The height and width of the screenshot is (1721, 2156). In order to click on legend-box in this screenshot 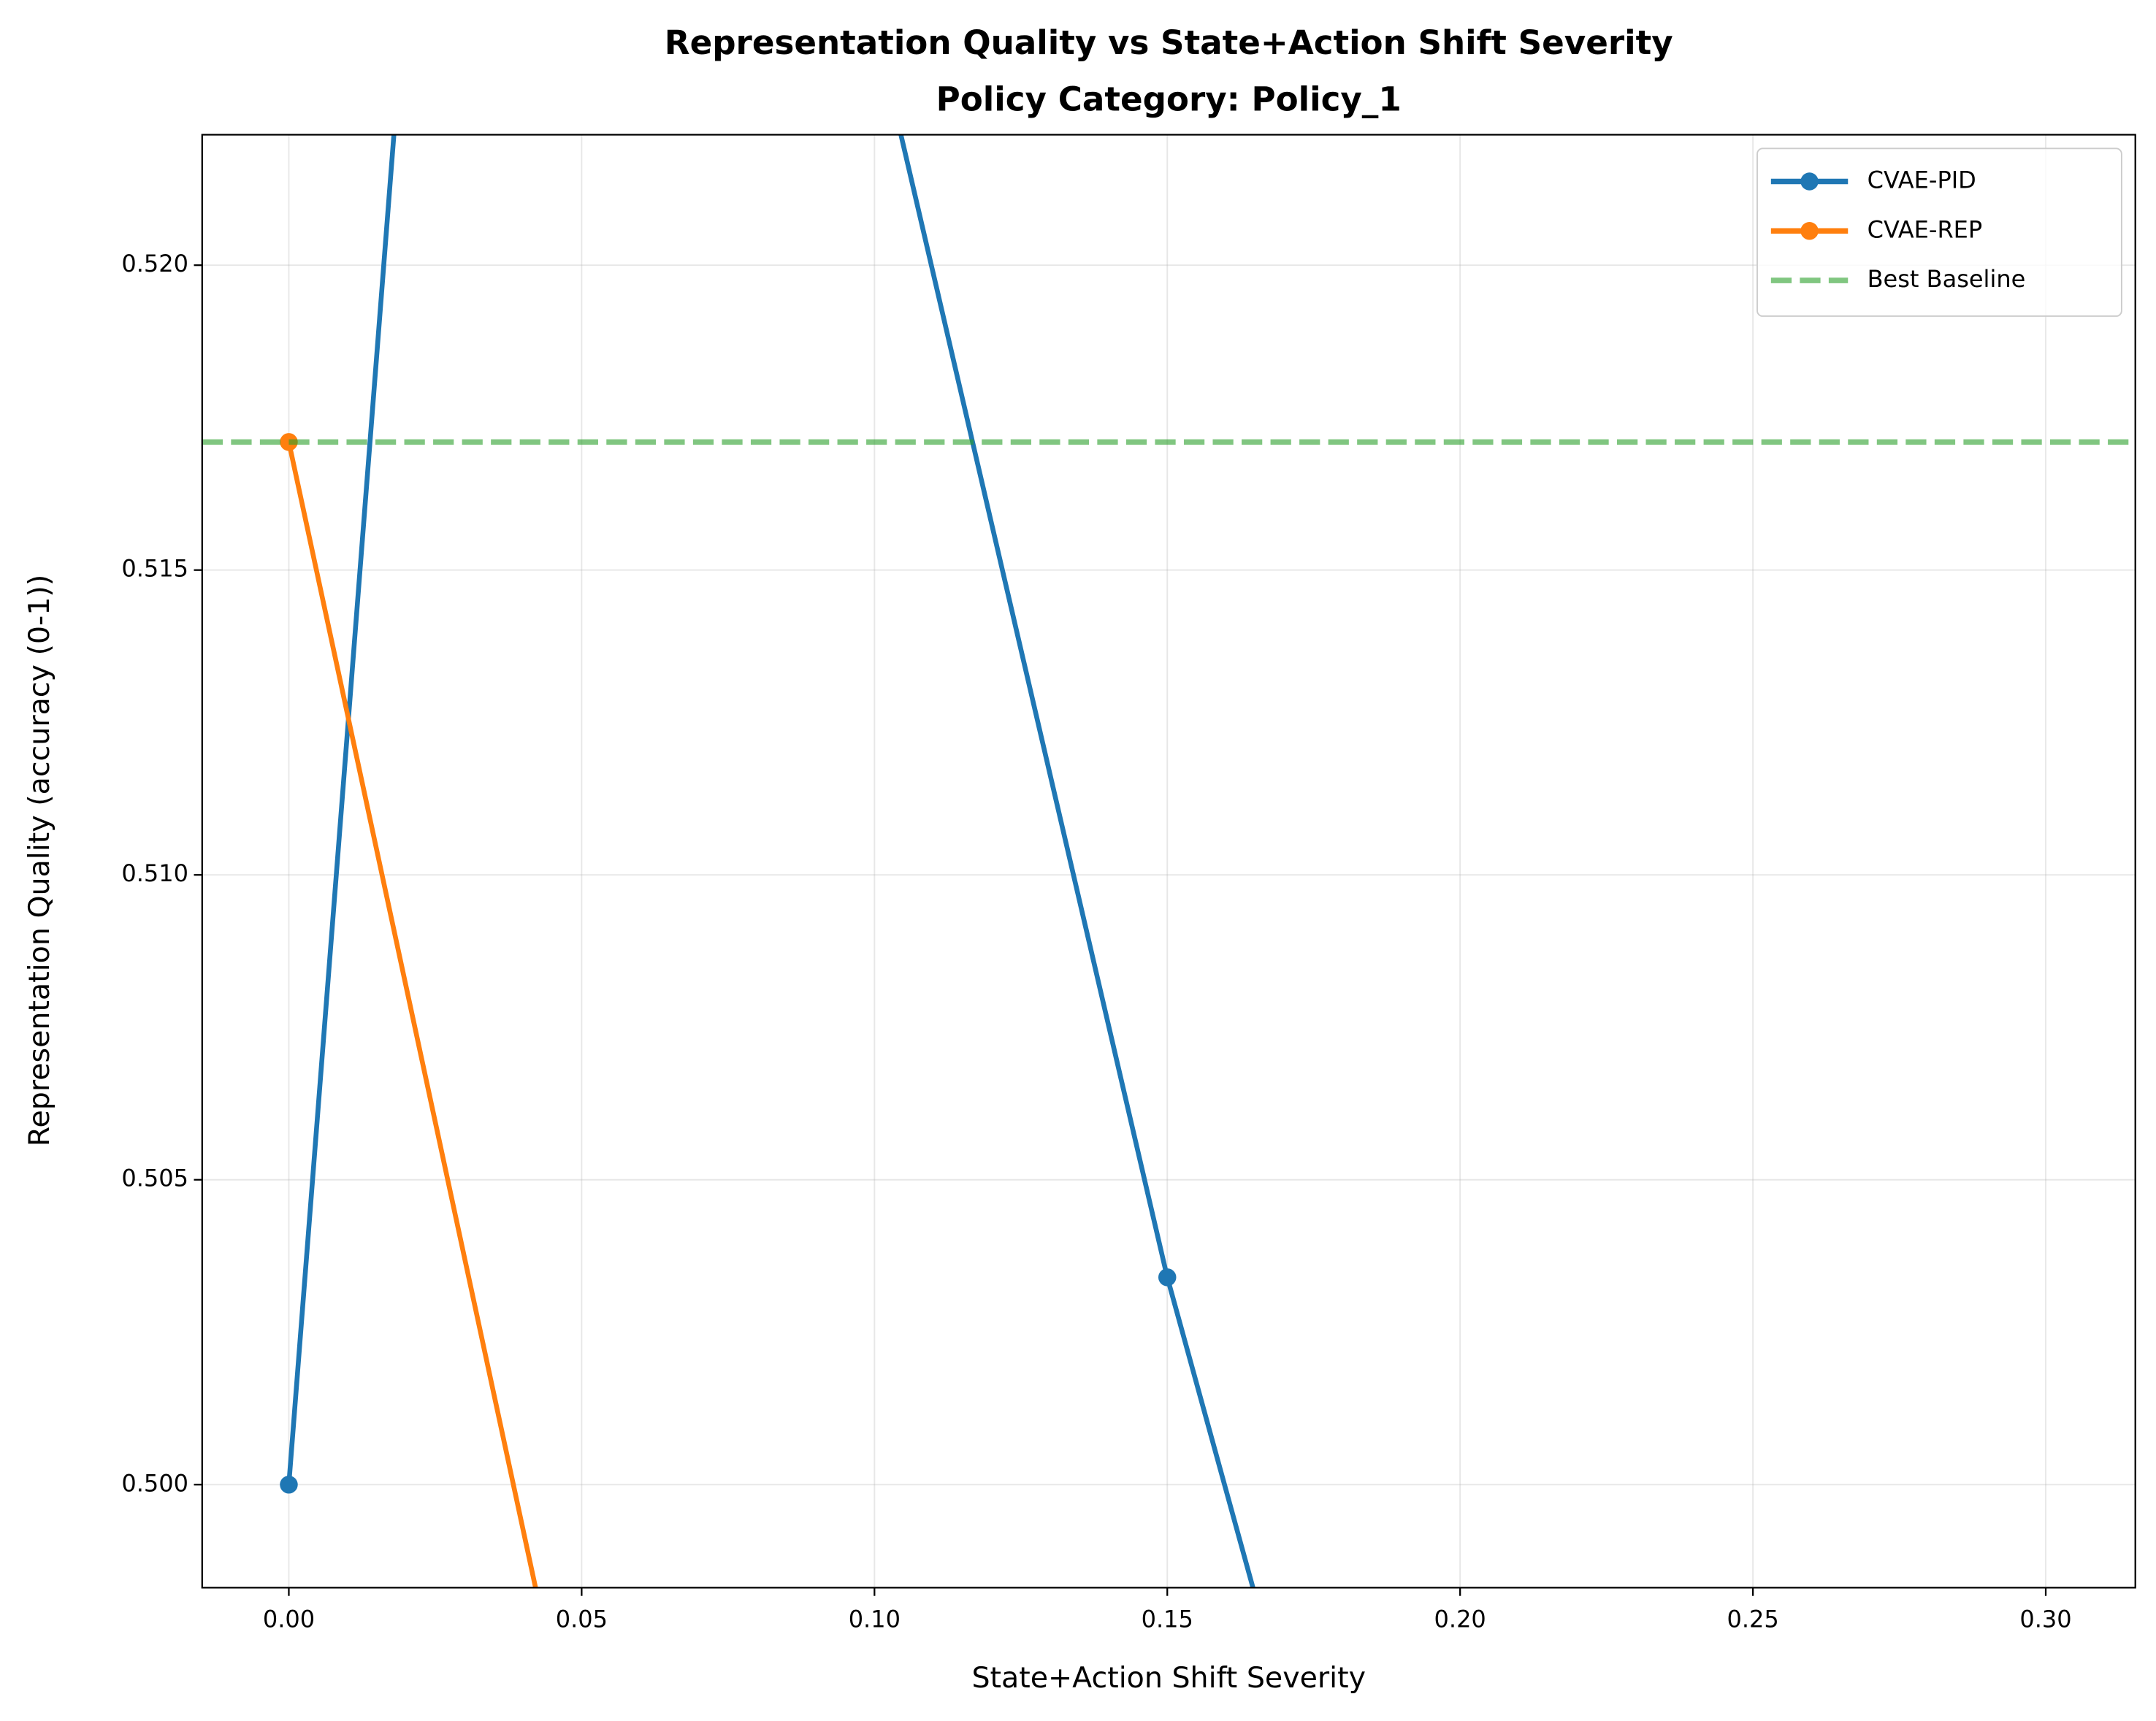, I will do `click(1939, 232)`.